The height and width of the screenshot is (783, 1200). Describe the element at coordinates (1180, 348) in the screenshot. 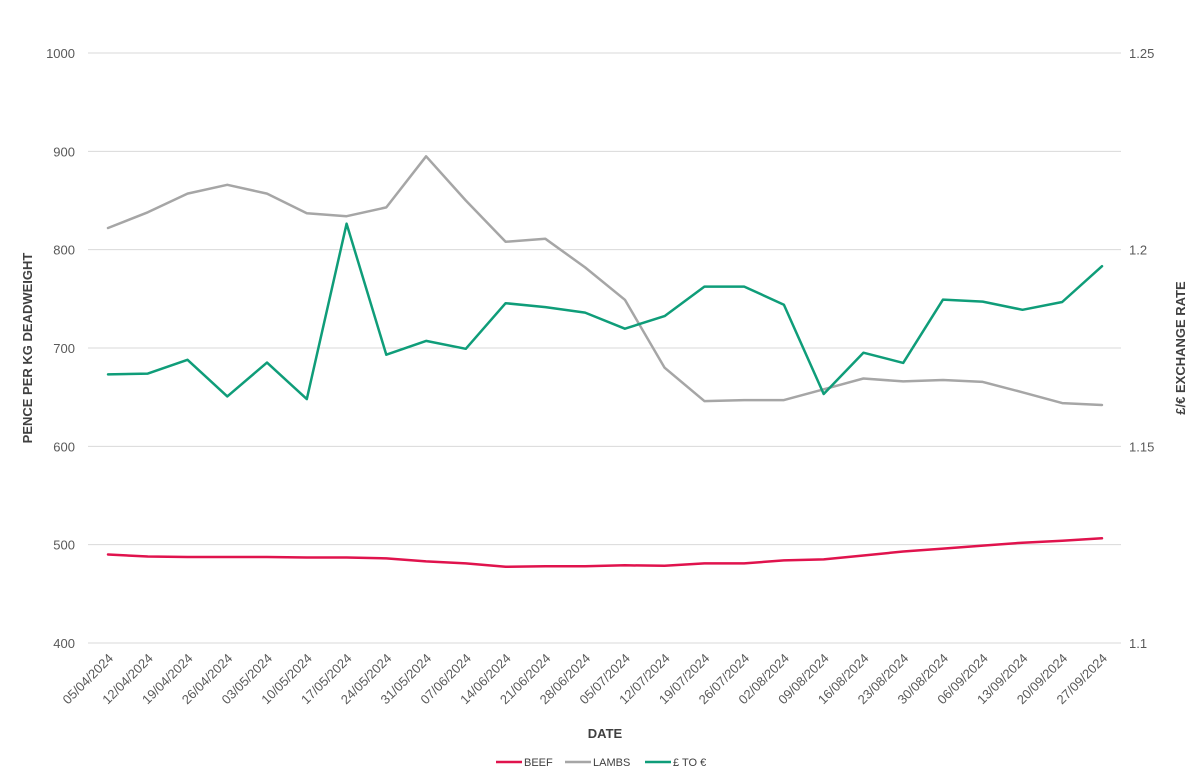

I see `y2-axis-title: £/€ EXCHANGE RATE` at that location.